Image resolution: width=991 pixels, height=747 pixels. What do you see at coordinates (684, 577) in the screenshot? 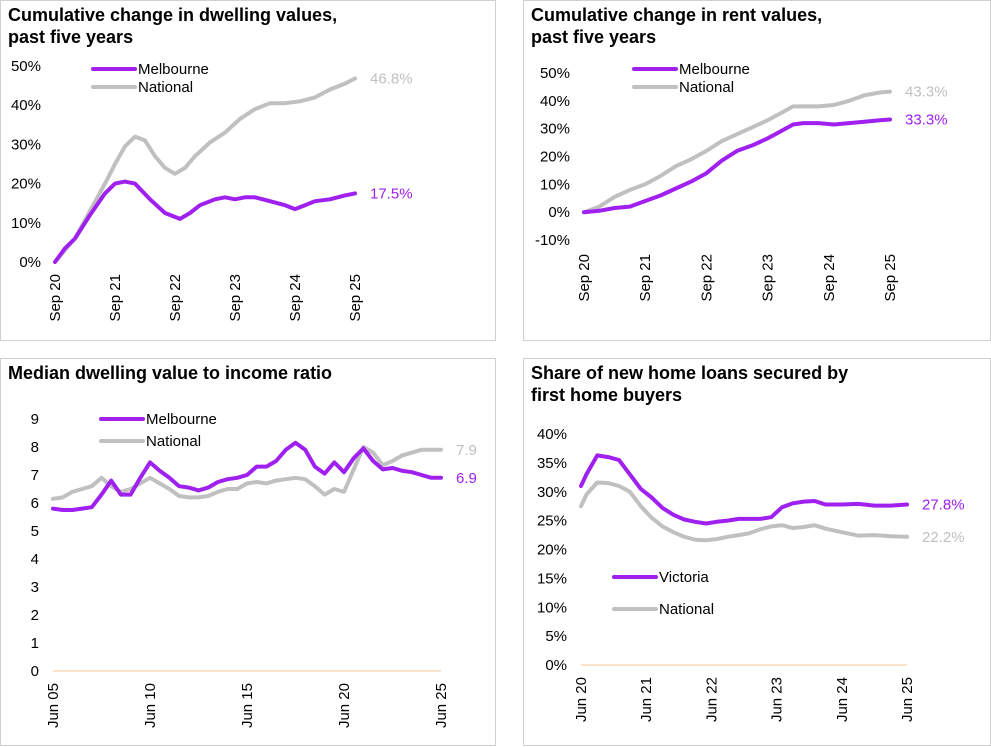
I see `legend-label: Victoria` at bounding box center [684, 577].